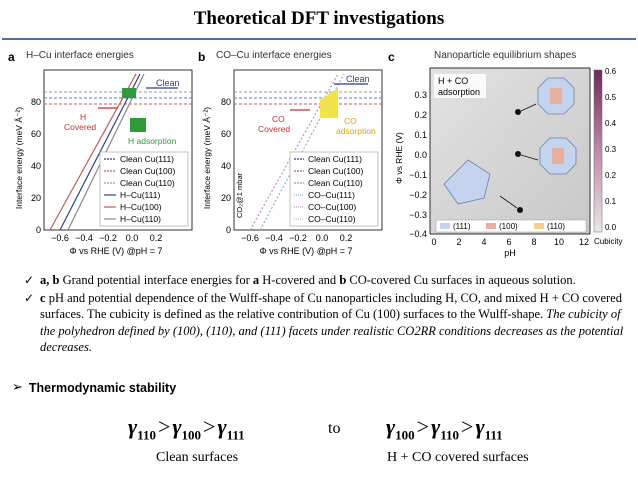 The image size is (638, 478). I want to click on panel-c-yticks: 0.3 0.2 0.1 0.0 −0.1 −0.2 −0.3 −0.4, so click(418, 164).